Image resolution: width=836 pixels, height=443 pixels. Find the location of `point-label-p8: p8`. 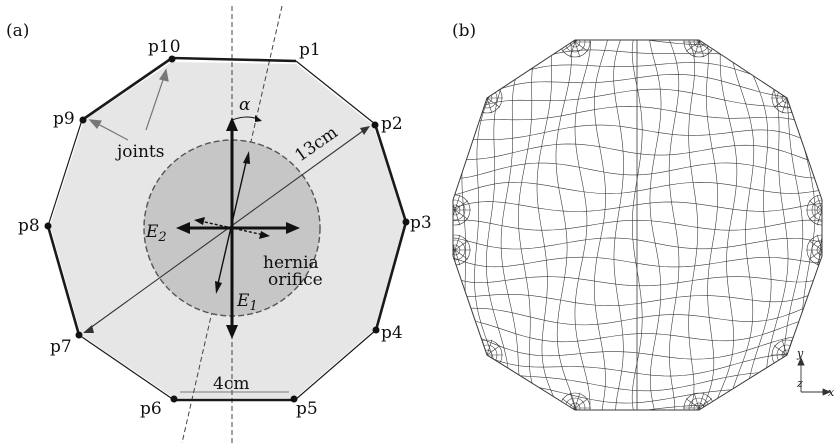

point-label-p8: p8 is located at coordinates (29, 226).